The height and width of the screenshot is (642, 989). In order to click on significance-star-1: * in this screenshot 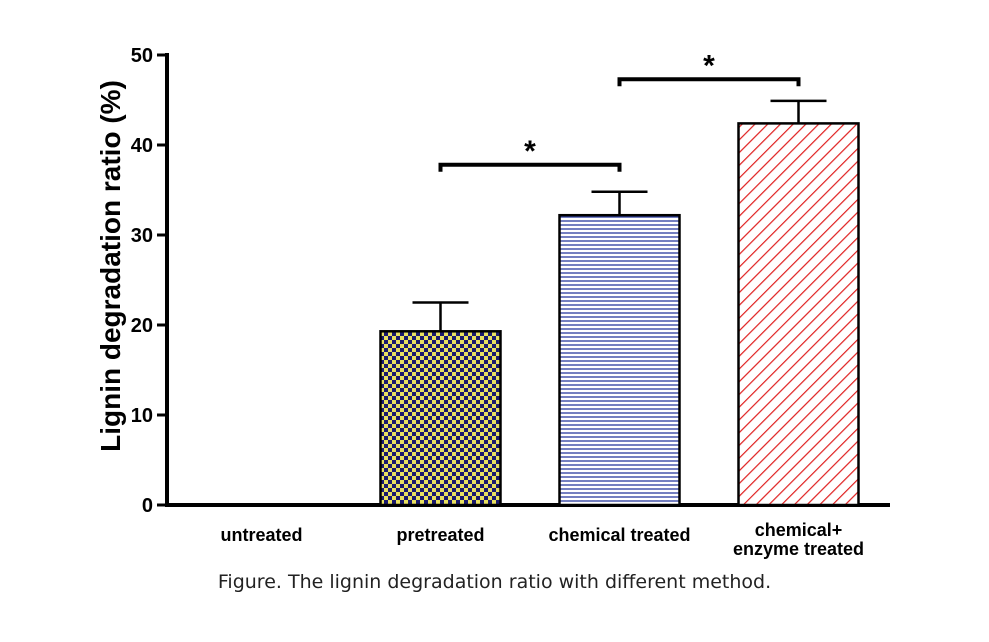, I will do `click(530, 151)`.